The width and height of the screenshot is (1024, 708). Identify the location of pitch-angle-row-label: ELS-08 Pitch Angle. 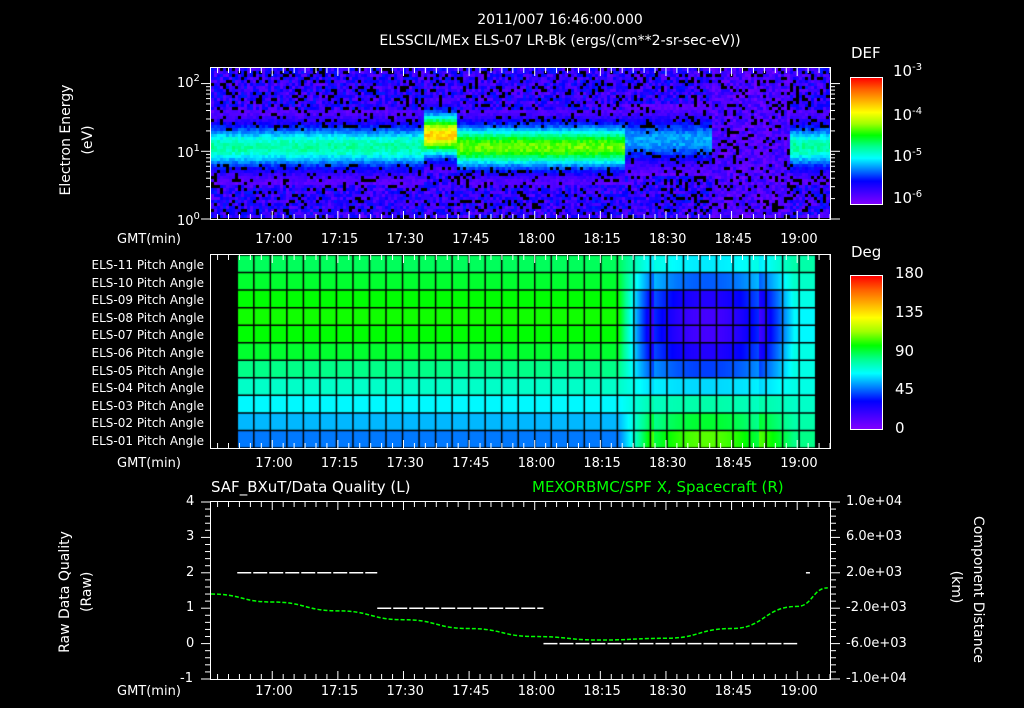
(147, 317).